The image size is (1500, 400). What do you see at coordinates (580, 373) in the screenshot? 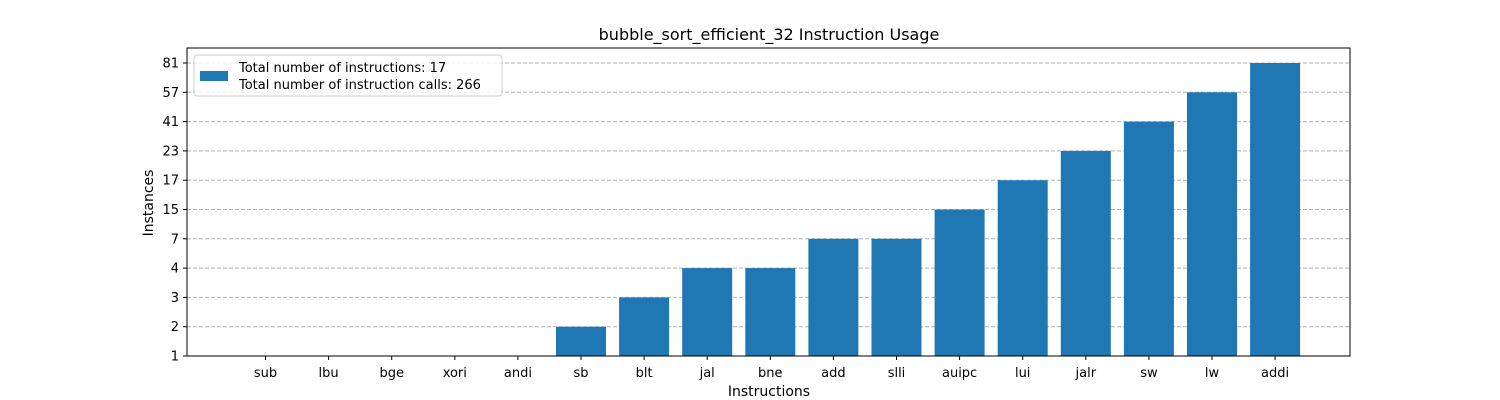
I see `x-tick-label: sb` at bounding box center [580, 373].